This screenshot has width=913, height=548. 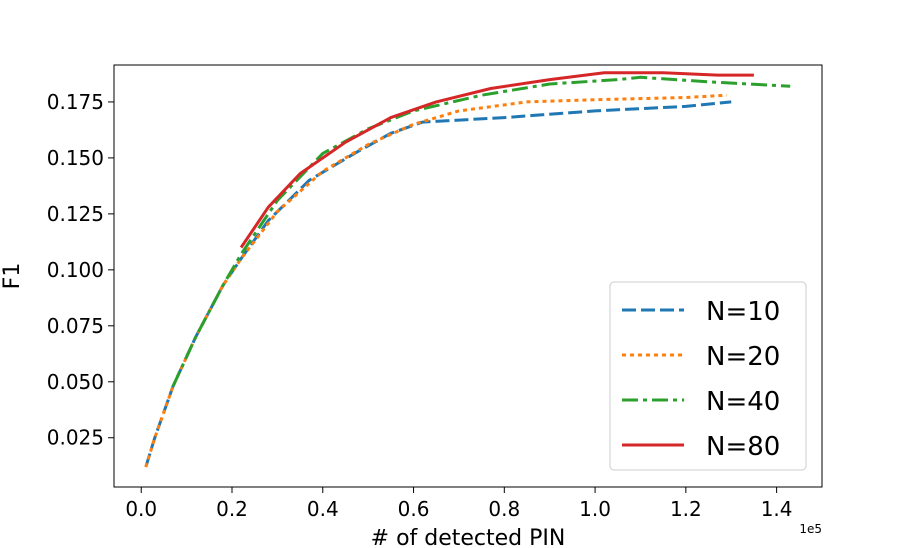 What do you see at coordinates (323, 509) in the screenshot?
I see `x-tick-label: 0.4` at bounding box center [323, 509].